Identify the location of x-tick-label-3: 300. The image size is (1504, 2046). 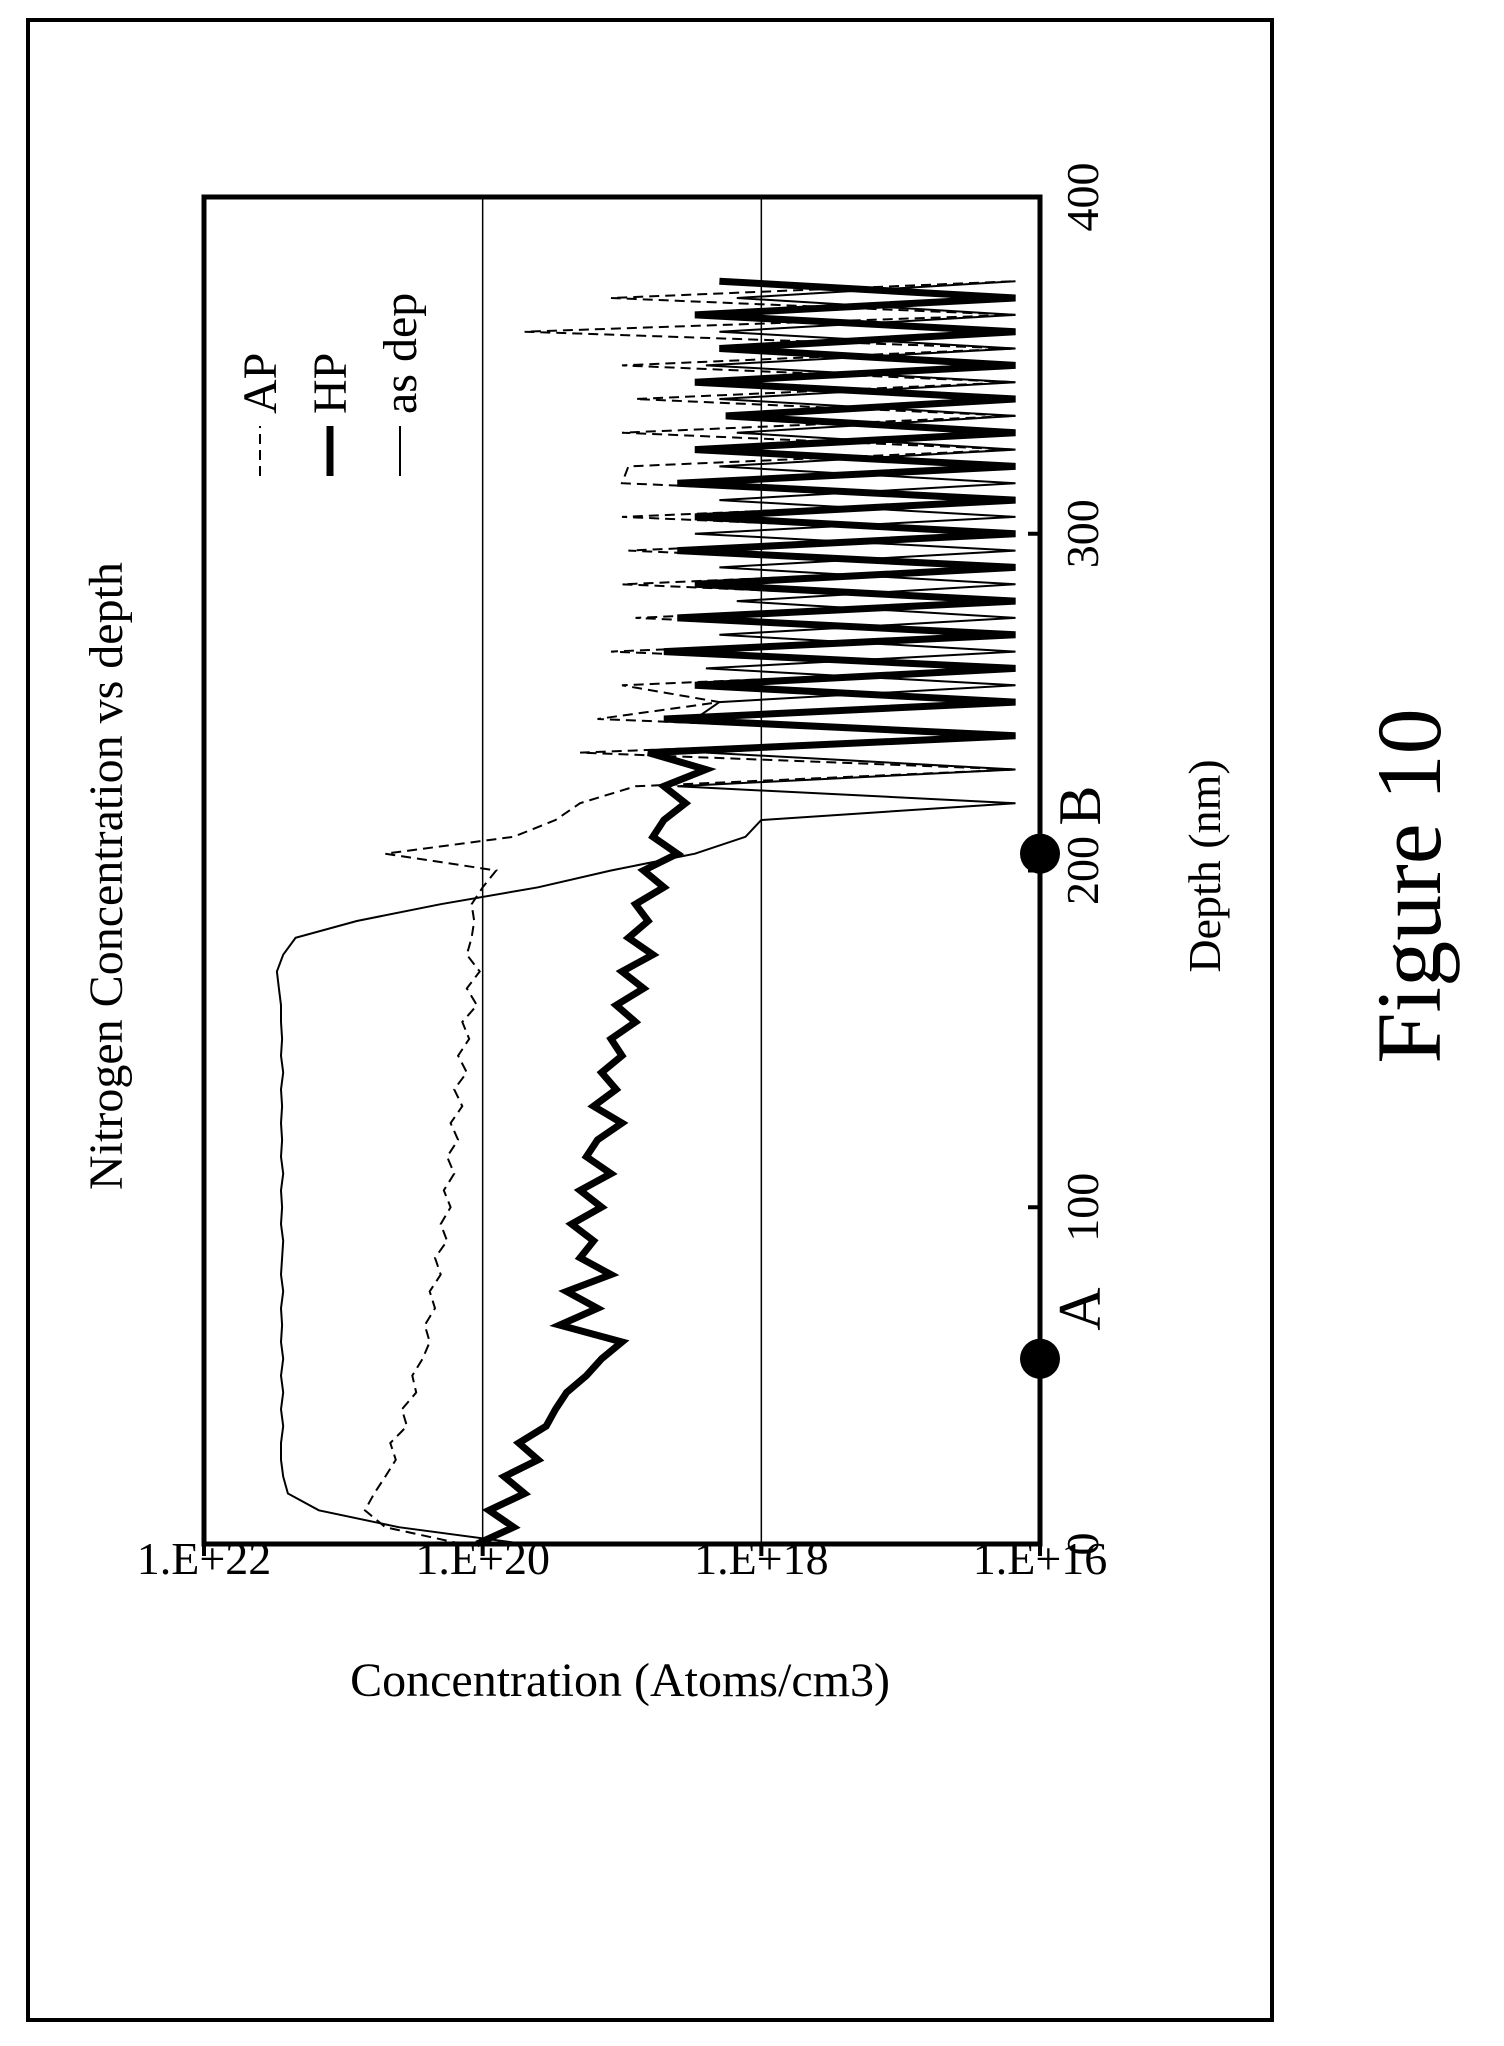
(1082, 533).